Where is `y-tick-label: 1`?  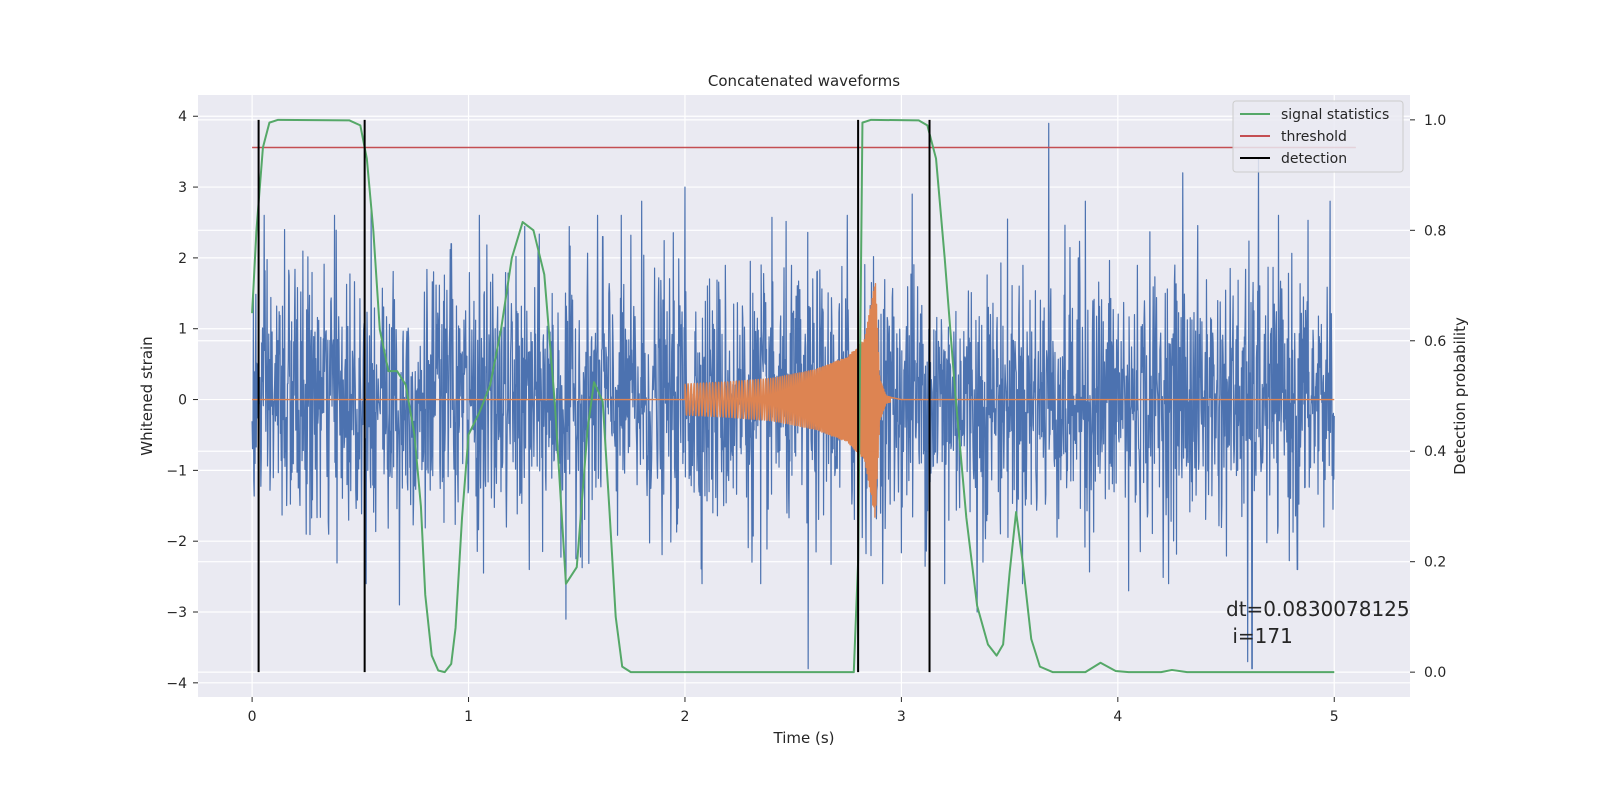
y-tick-label: 1 is located at coordinates (182, 330).